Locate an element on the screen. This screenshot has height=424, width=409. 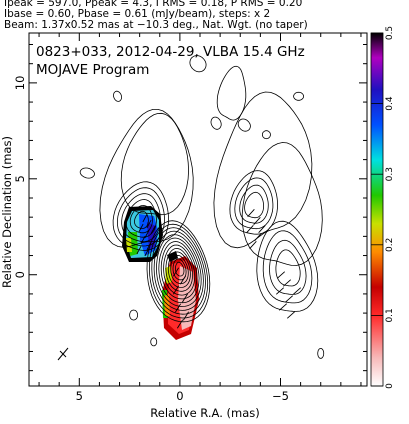
colorbar-tick-label: 0.5 is located at coordinates (390, 33).